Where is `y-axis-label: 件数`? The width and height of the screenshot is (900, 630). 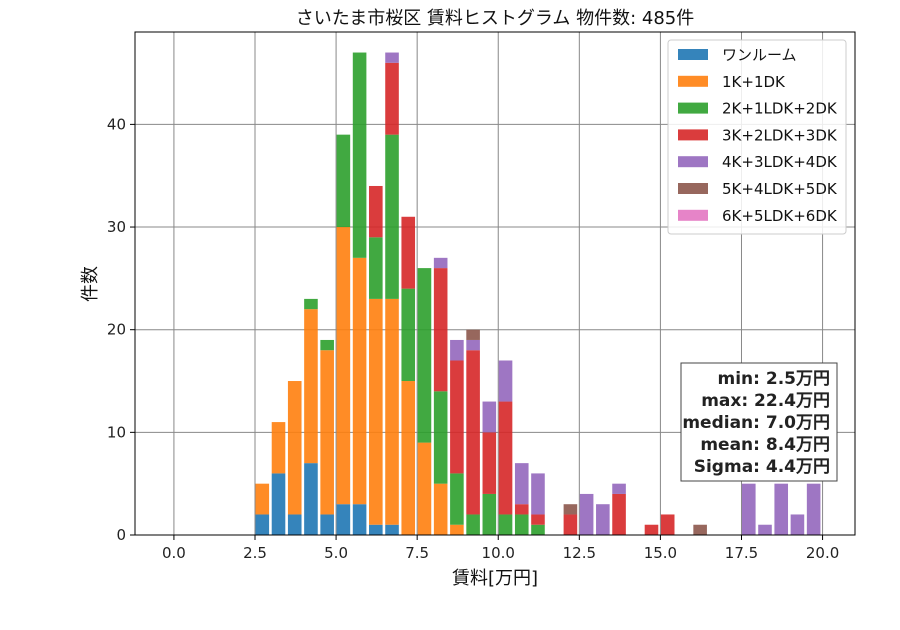
y-axis-label: 件数 is located at coordinates (90, 284).